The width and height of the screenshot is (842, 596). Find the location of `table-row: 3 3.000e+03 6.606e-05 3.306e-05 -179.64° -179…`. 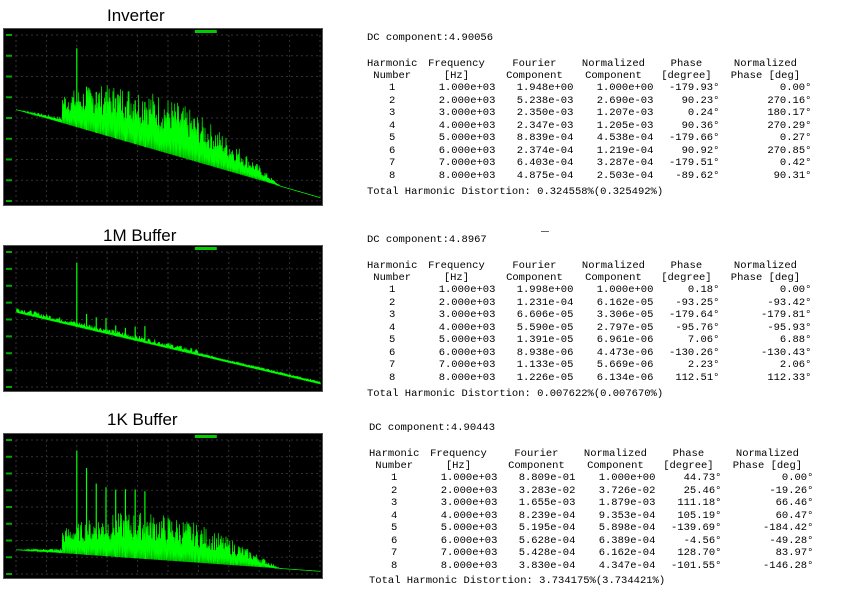

table-row: 3 3.000e+03 6.606e-05 3.306e-05 -179.64° -179… is located at coordinates (589, 315).